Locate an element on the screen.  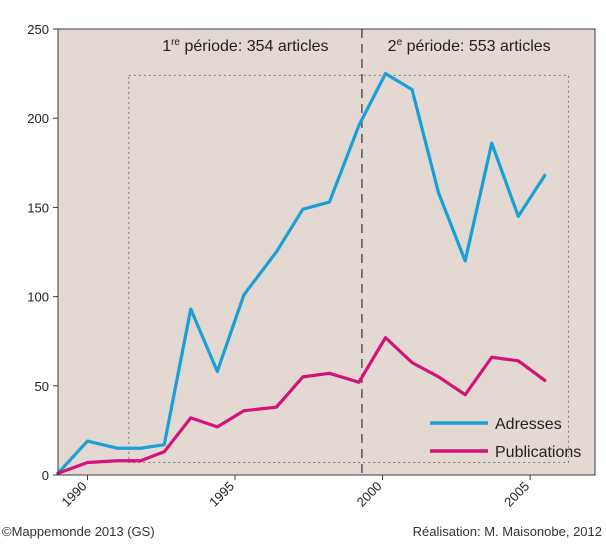
y-tick-label: 250 is located at coordinates (38, 29).